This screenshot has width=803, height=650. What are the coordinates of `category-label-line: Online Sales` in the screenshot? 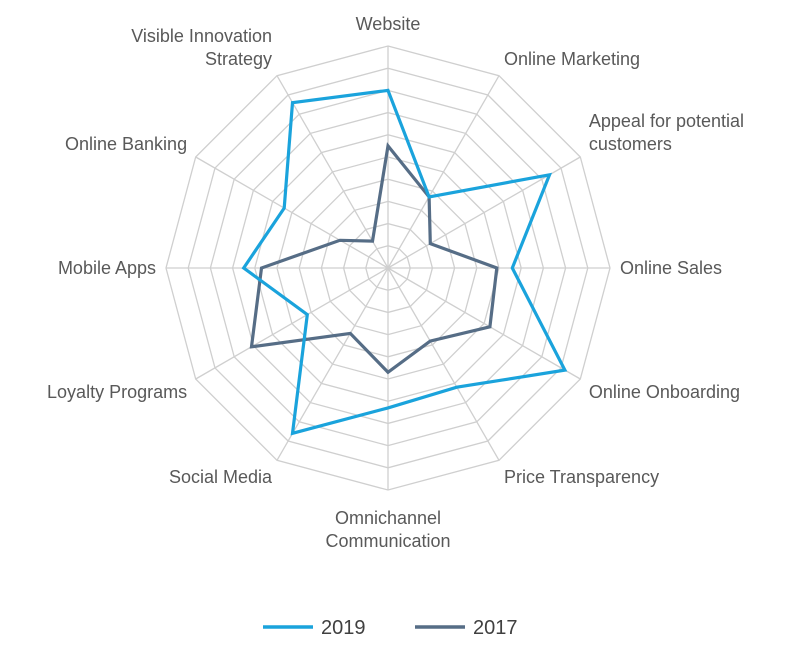 It's located at (671, 268).